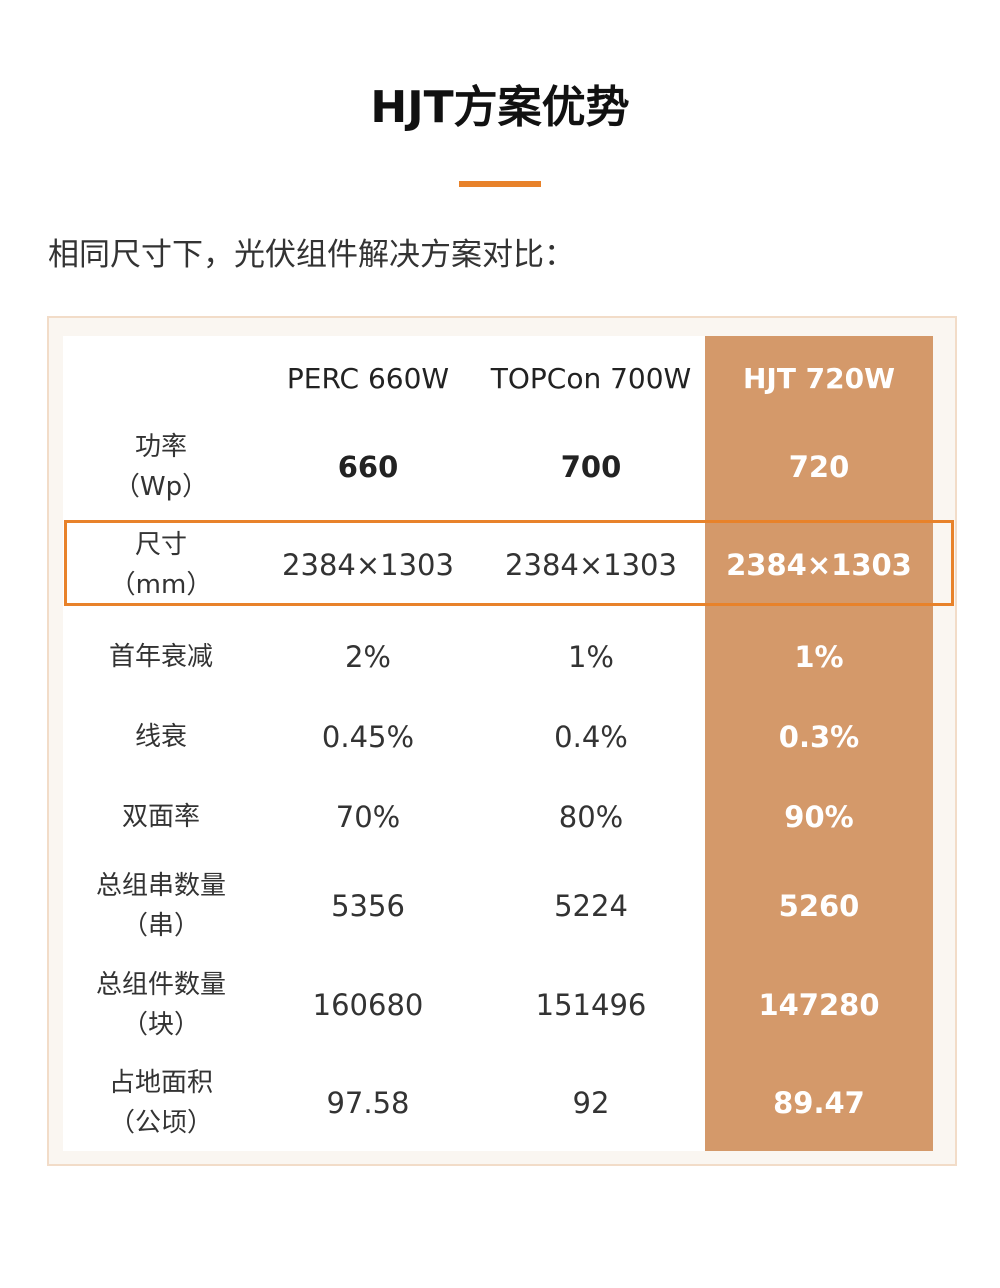 The height and width of the screenshot is (1288, 1000). What do you see at coordinates (819, 1005) in the screenshot?
I see `cell-hjt: 147280` at bounding box center [819, 1005].